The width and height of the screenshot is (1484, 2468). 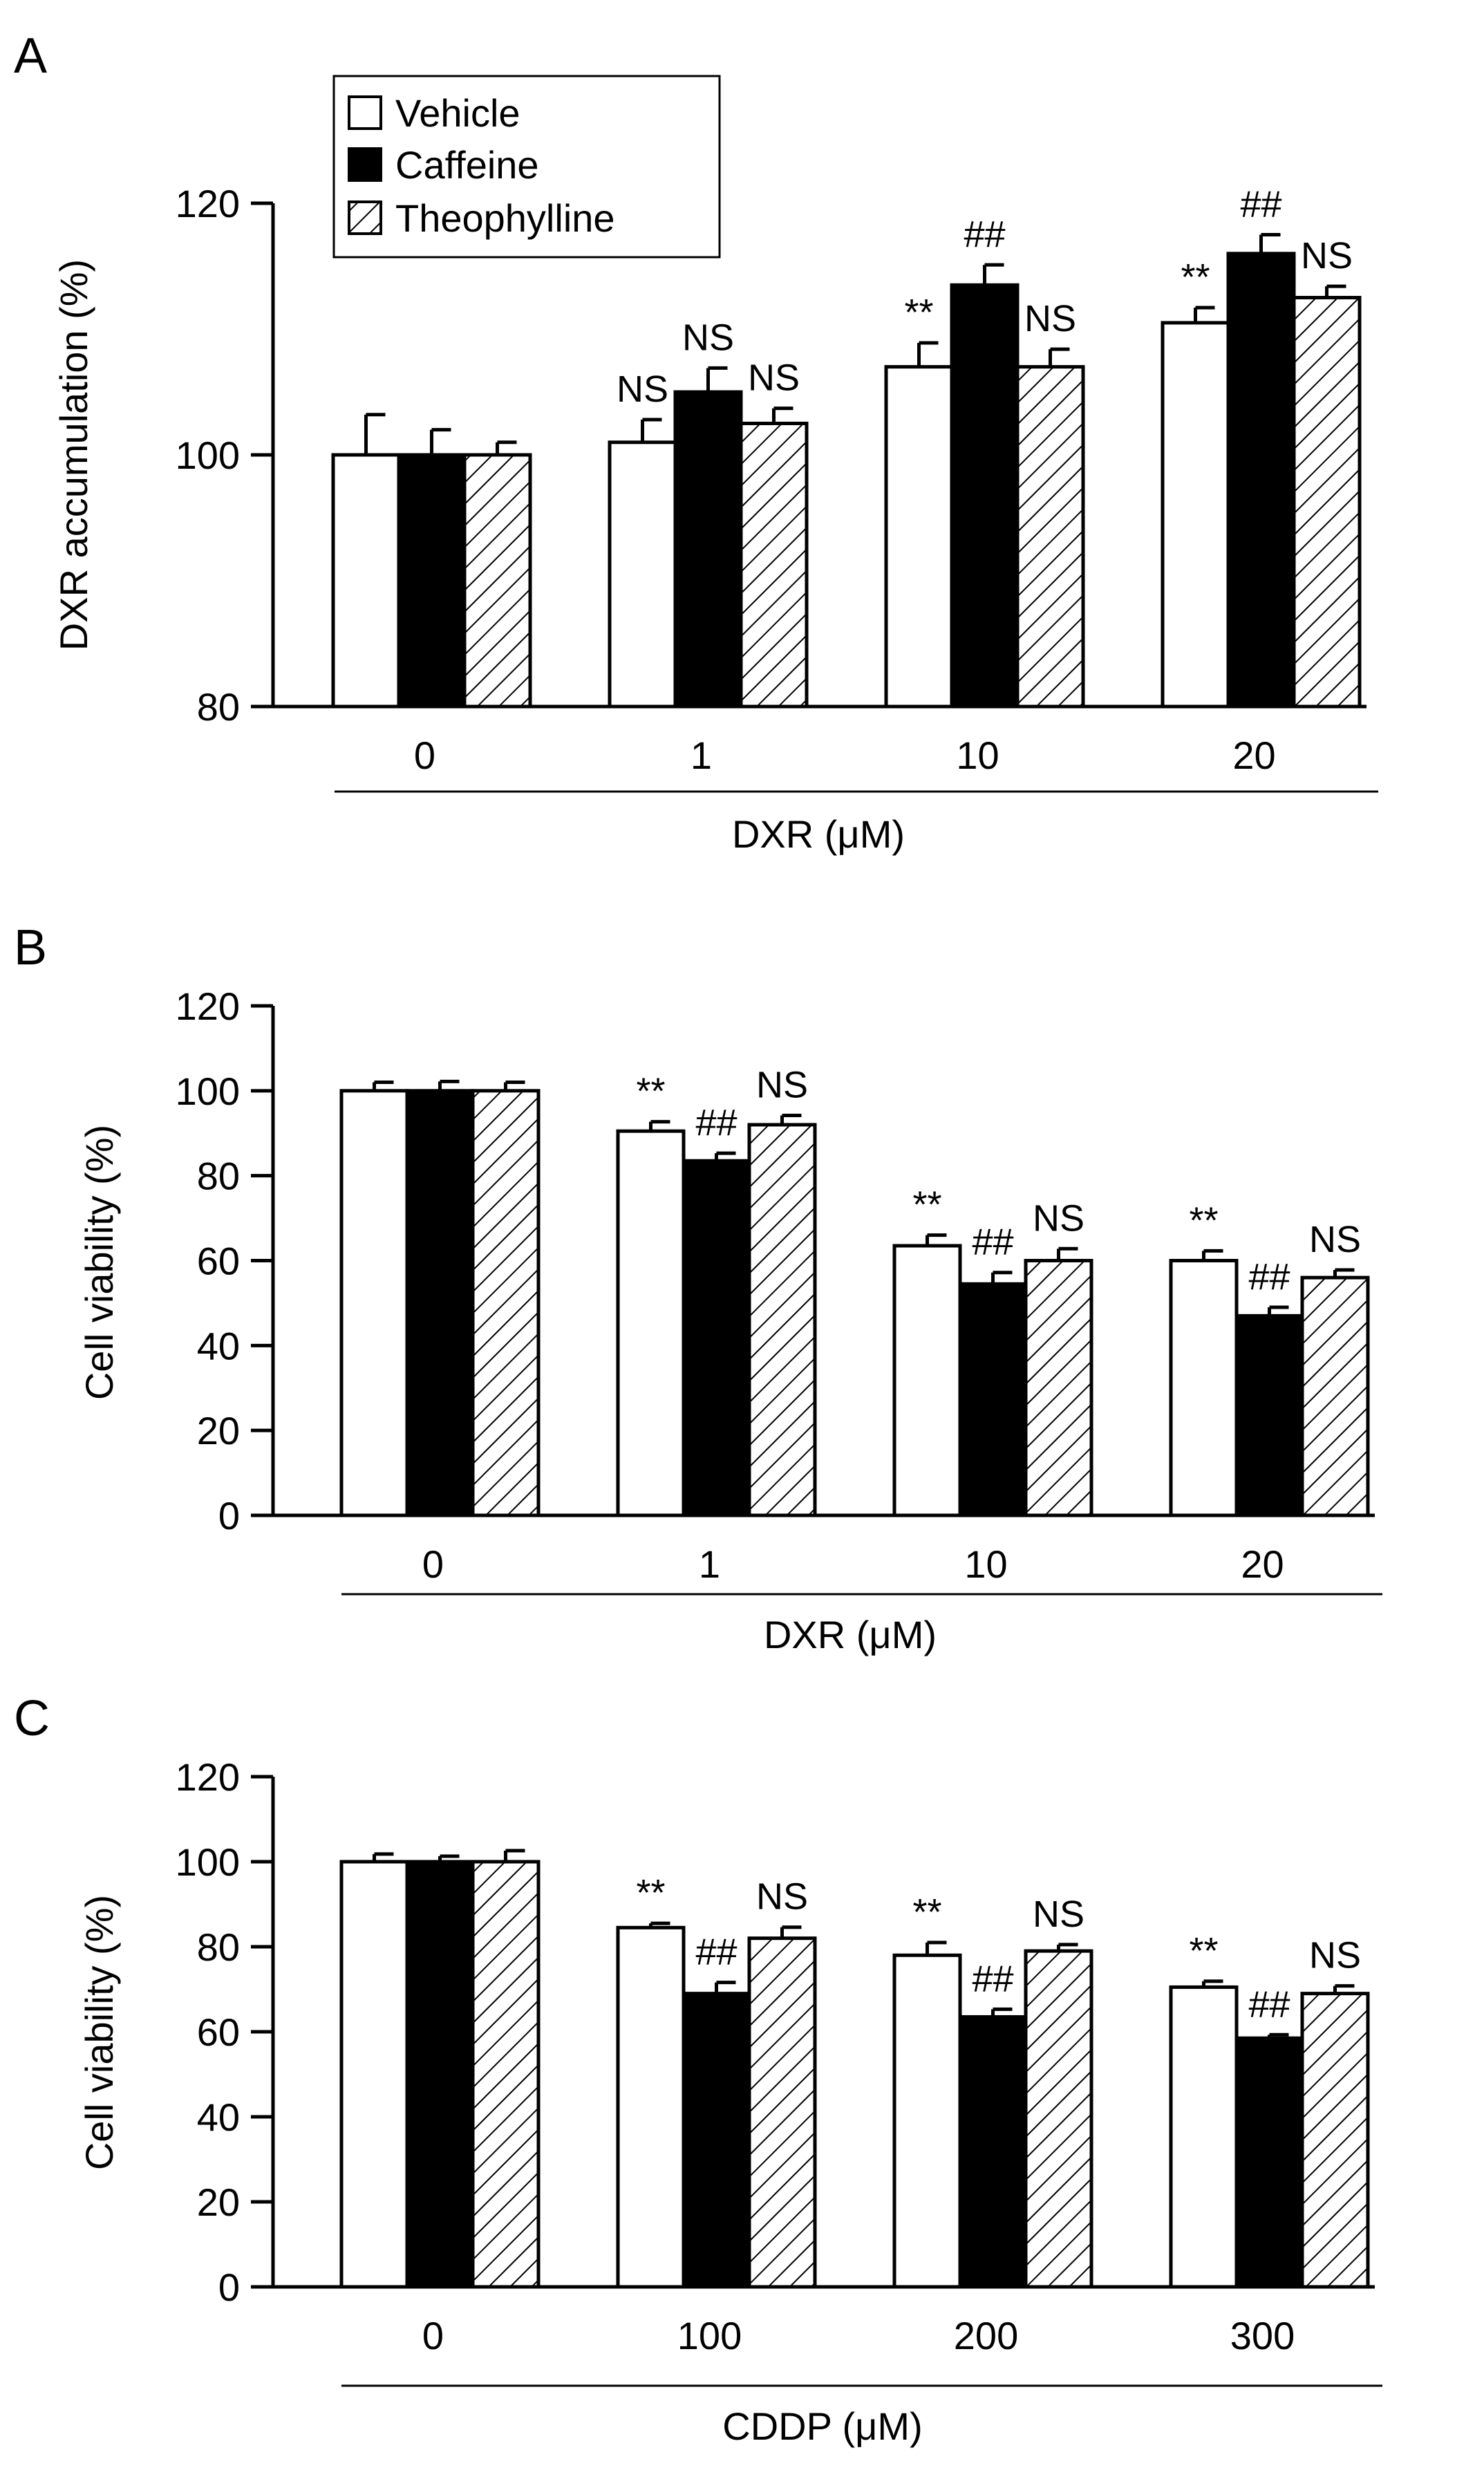 I want to click on x-tick-label: 10, so click(x=977, y=755).